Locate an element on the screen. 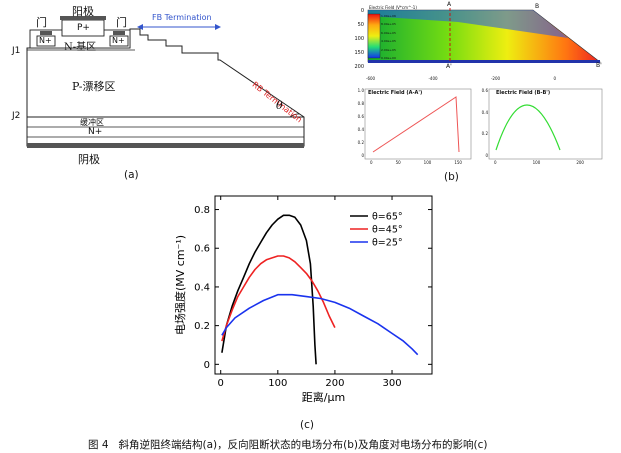 The width and height of the screenshot is (621, 453). y-tick-label: 0.6 is located at coordinates (202, 249).